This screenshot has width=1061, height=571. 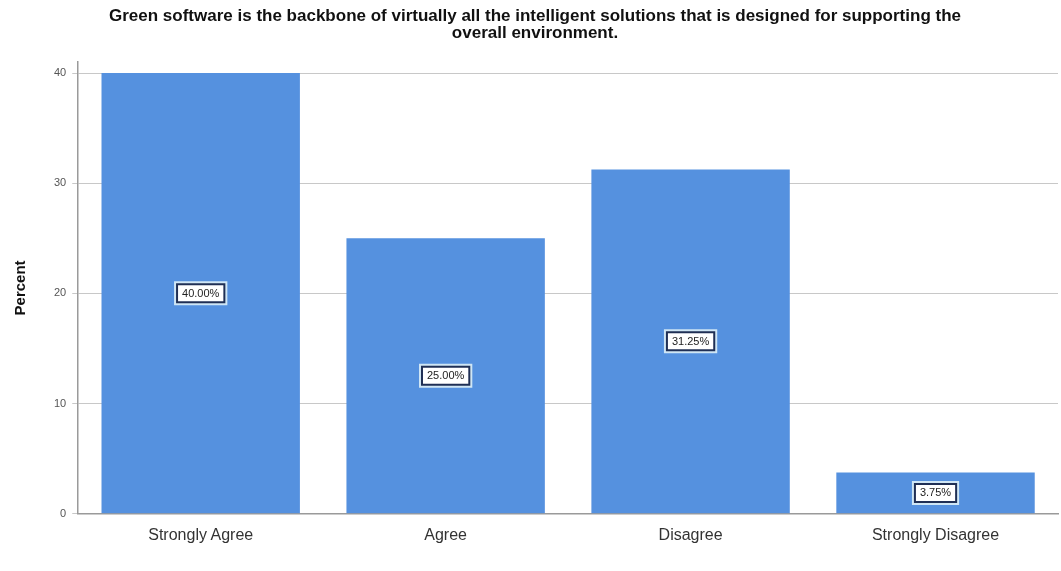 I want to click on x-tick-label: Agree, so click(x=446, y=534).